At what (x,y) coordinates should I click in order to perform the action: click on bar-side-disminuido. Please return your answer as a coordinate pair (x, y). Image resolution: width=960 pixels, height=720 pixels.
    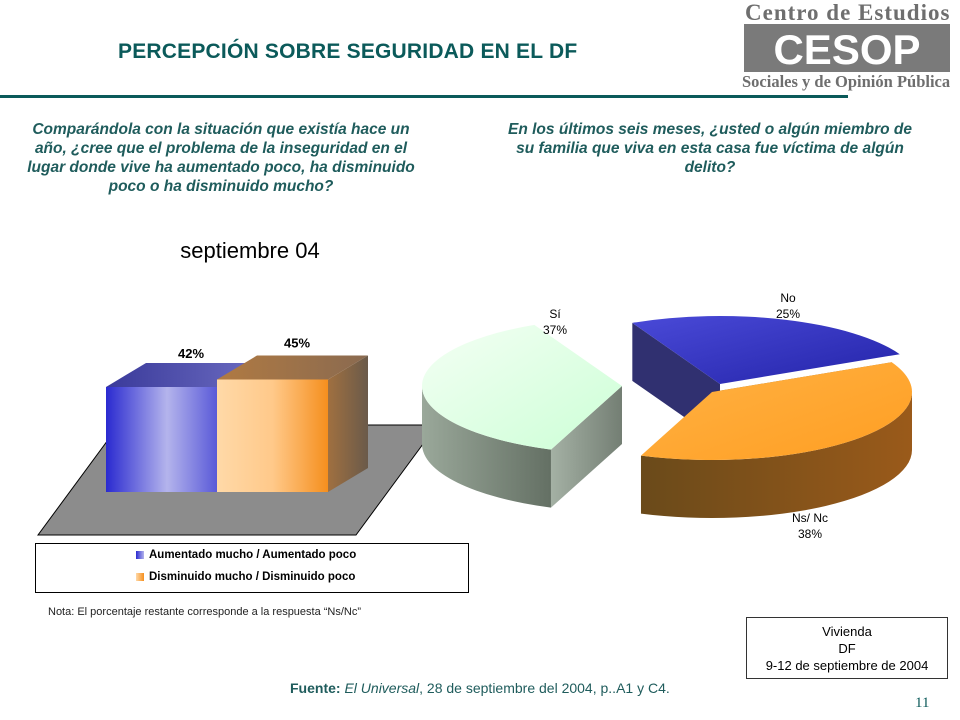
    Looking at the image, I should click on (348, 423).